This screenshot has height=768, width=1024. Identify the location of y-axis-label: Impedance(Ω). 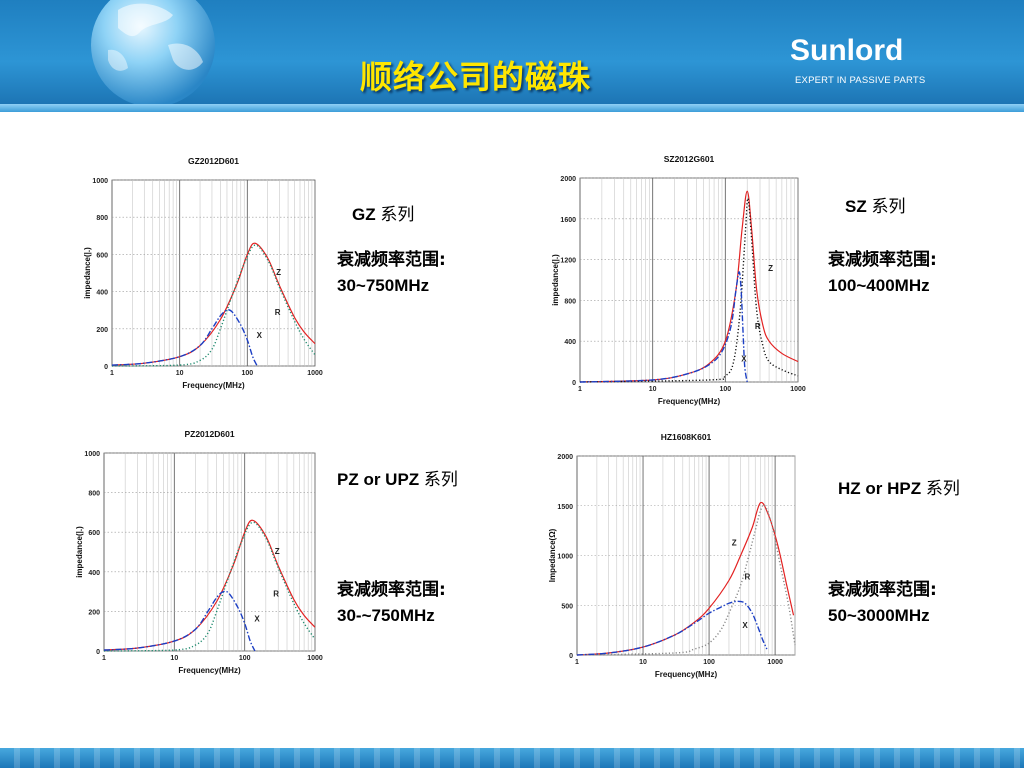
(552, 555).